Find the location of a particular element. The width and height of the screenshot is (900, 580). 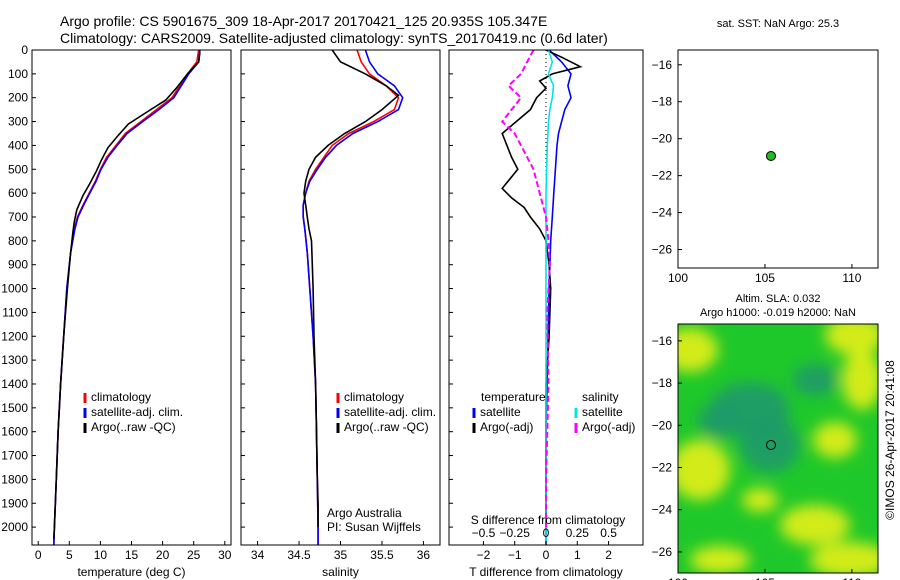

sla-map-argo-marker is located at coordinates (770, 445).